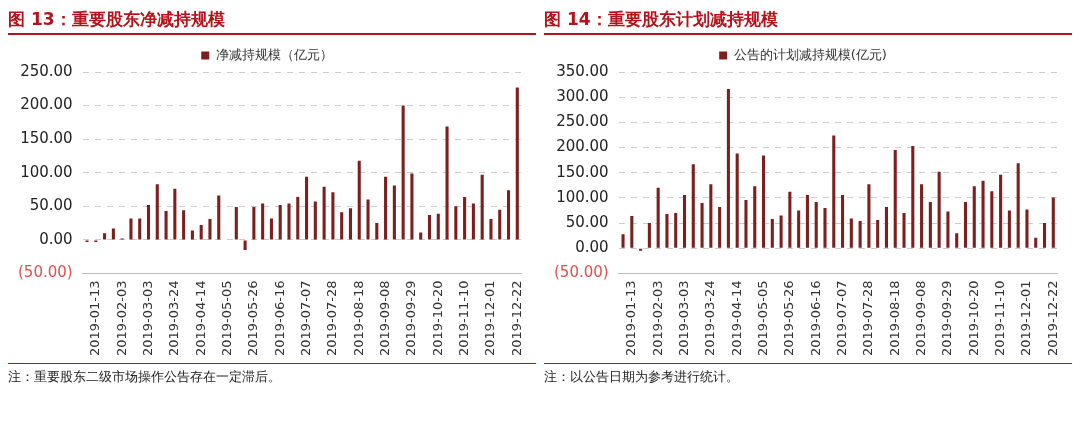 This screenshot has height=430, width=1080. Describe the element at coordinates (808, 21) in the screenshot. I see `chart-title: 图 14：重要股东计划减持规模` at that location.